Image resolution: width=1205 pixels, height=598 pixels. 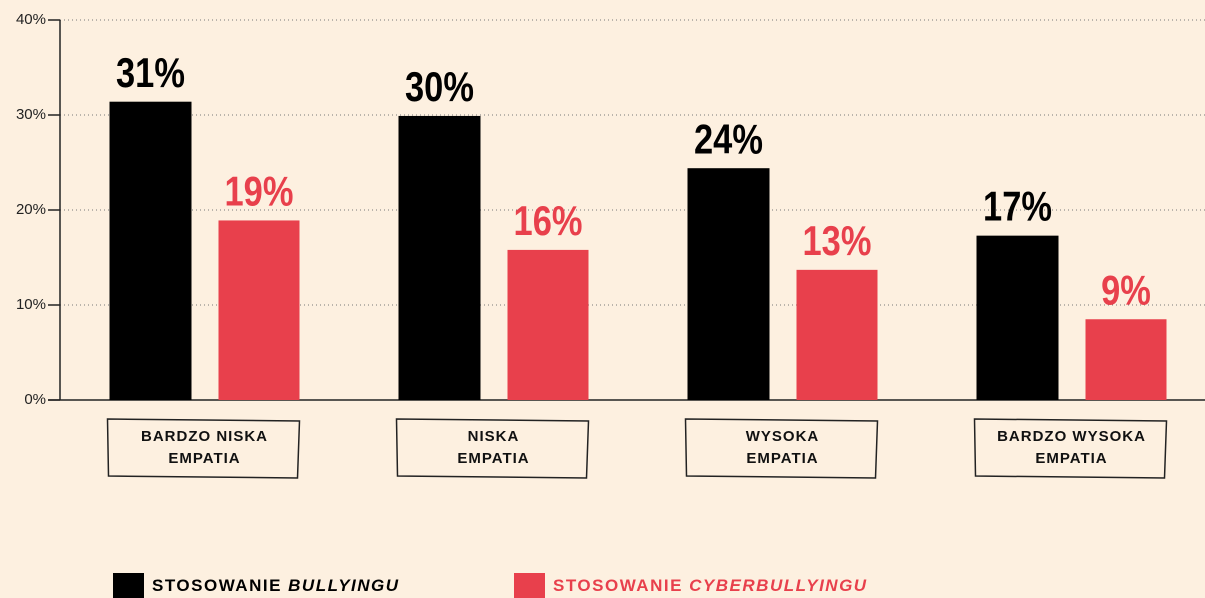 I want to click on x-tick-label: NISKA EMPATIA, so click(x=493, y=447).